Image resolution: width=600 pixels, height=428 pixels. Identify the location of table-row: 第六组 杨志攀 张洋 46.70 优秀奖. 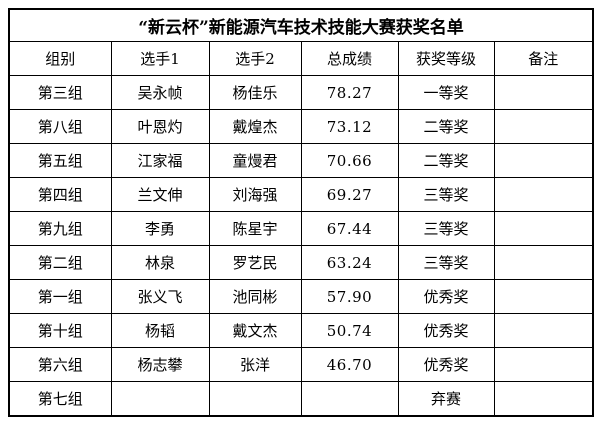
(301, 364).